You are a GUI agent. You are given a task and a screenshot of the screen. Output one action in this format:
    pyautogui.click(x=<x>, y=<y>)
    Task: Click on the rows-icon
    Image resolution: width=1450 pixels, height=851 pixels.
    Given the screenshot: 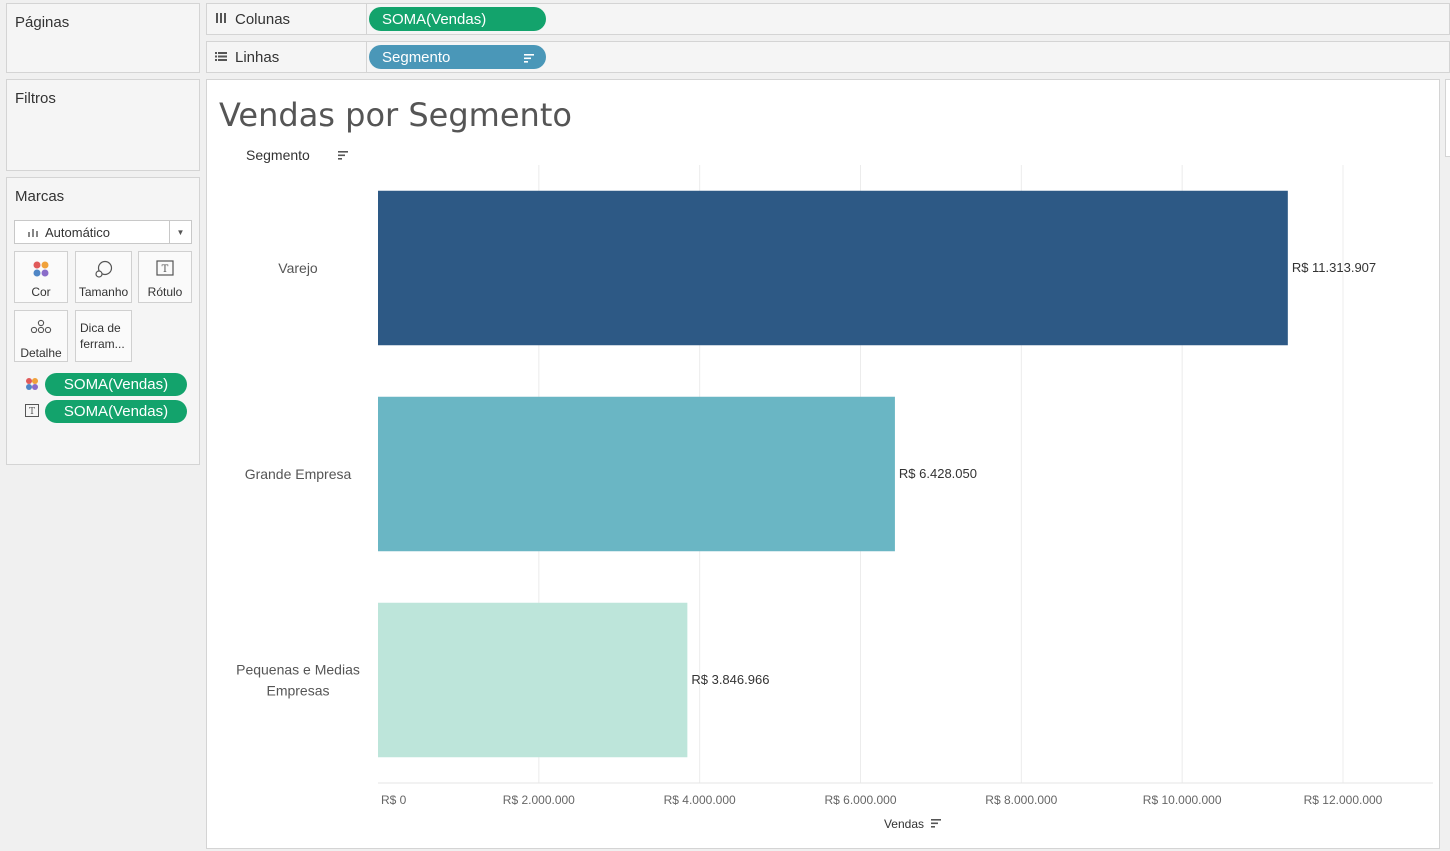 What is the action you would take?
    pyautogui.click(x=222, y=57)
    